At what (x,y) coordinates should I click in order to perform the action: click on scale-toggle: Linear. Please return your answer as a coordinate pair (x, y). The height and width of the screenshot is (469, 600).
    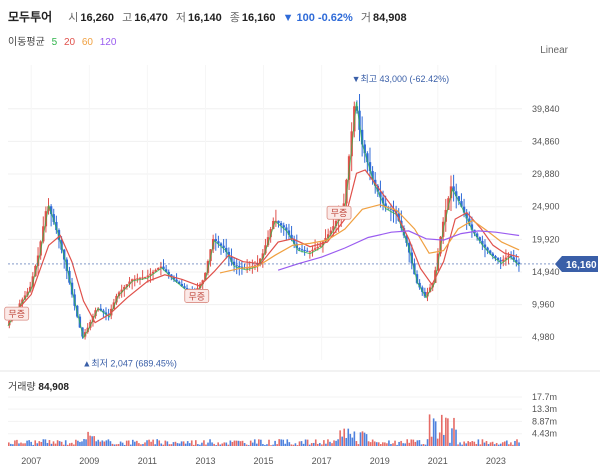
    Looking at the image, I should click on (554, 50).